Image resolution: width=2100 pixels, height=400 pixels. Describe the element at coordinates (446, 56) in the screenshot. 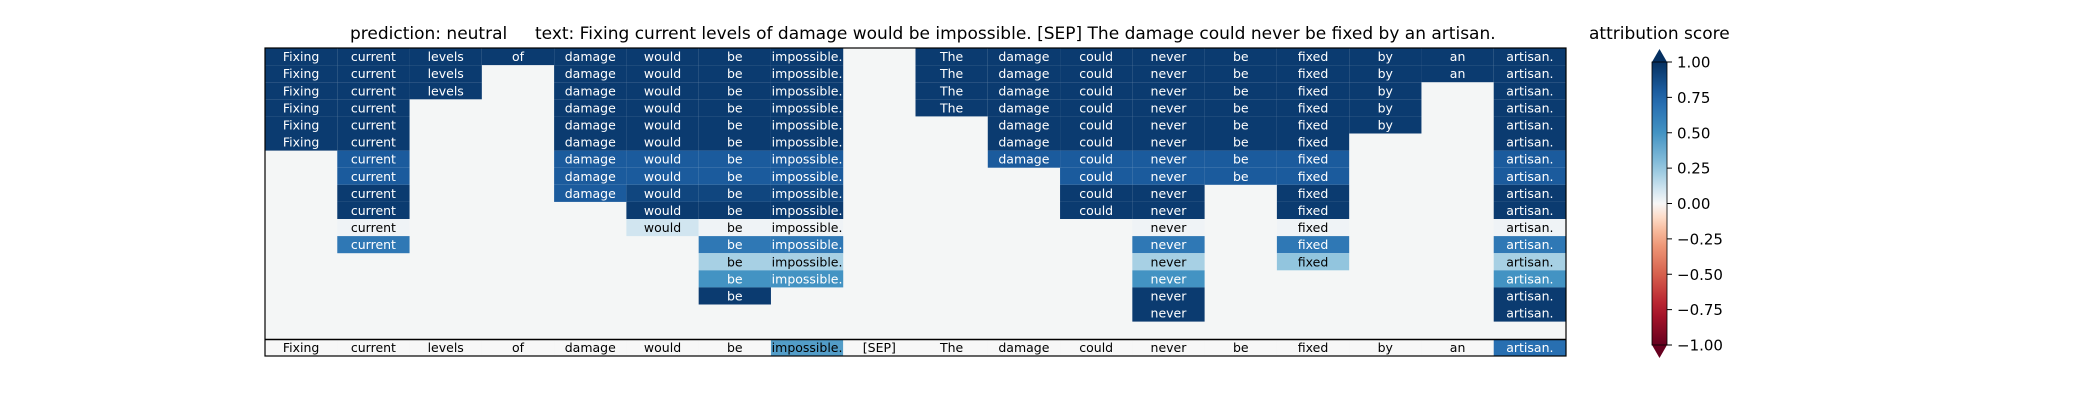

I see `cell-label: levels` at that location.